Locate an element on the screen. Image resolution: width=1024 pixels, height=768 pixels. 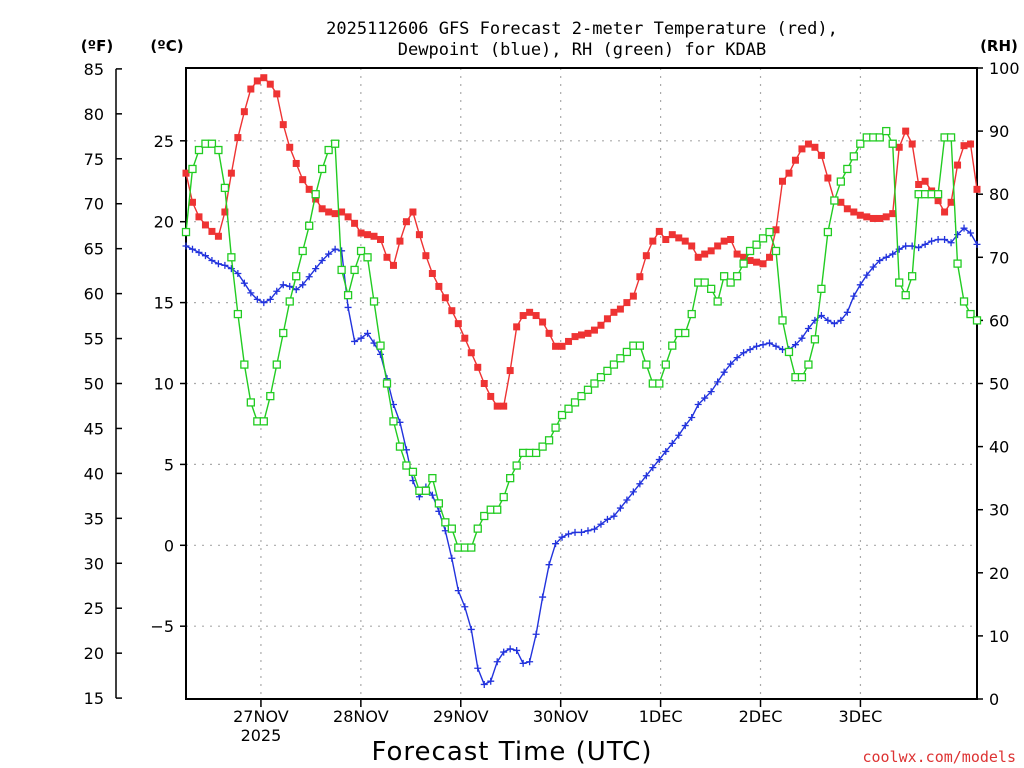
fahrenheit-tick-label: 35 is located at coordinates (94, 518).